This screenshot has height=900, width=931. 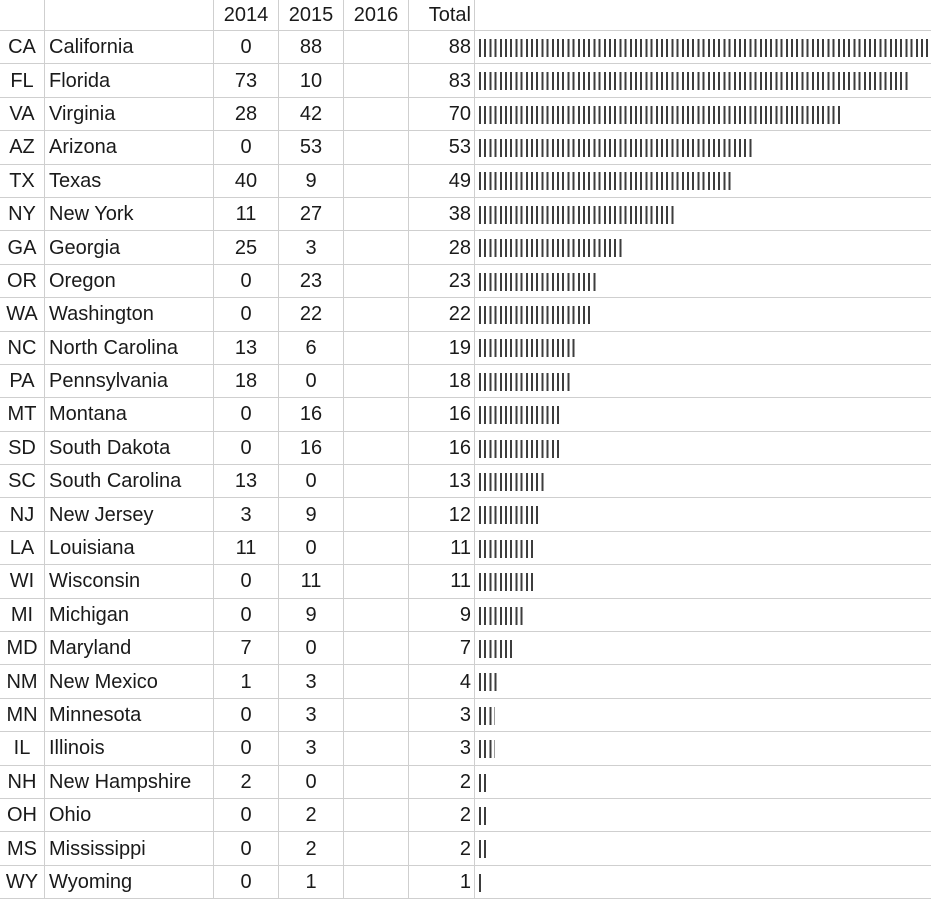 What do you see at coordinates (129, 815) in the screenshot?
I see `state-name-cell: Ohio` at bounding box center [129, 815].